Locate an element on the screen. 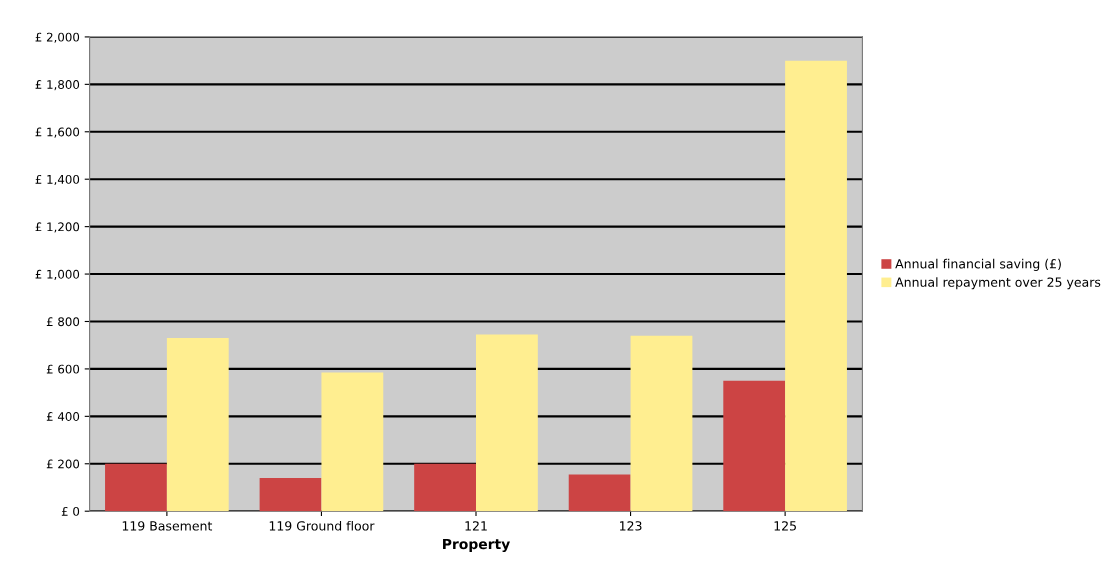  x-tick-label: 125 is located at coordinates (785, 526).